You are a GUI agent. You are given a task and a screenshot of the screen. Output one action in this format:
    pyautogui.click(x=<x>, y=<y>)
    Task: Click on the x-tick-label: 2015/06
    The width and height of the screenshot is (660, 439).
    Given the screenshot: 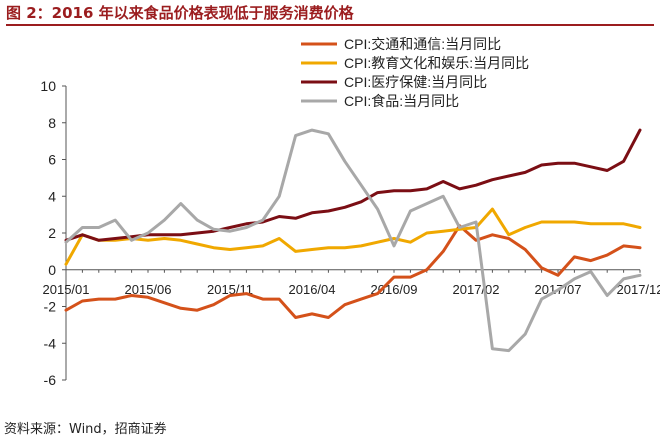 What is the action you would take?
    pyautogui.click(x=148, y=289)
    